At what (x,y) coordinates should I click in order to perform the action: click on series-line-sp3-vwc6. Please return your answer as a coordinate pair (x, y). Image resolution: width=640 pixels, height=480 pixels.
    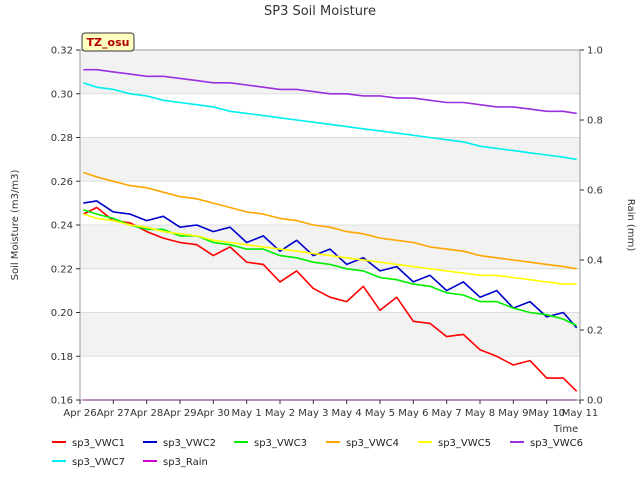
    Looking at the image, I should click on (330, 91).